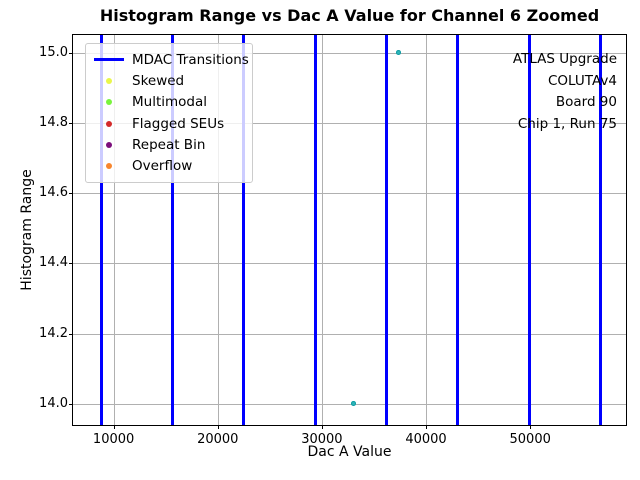 This screenshot has width=640, height=480. I want to click on annotation-line: Chip 1, Run 75, so click(567, 123).